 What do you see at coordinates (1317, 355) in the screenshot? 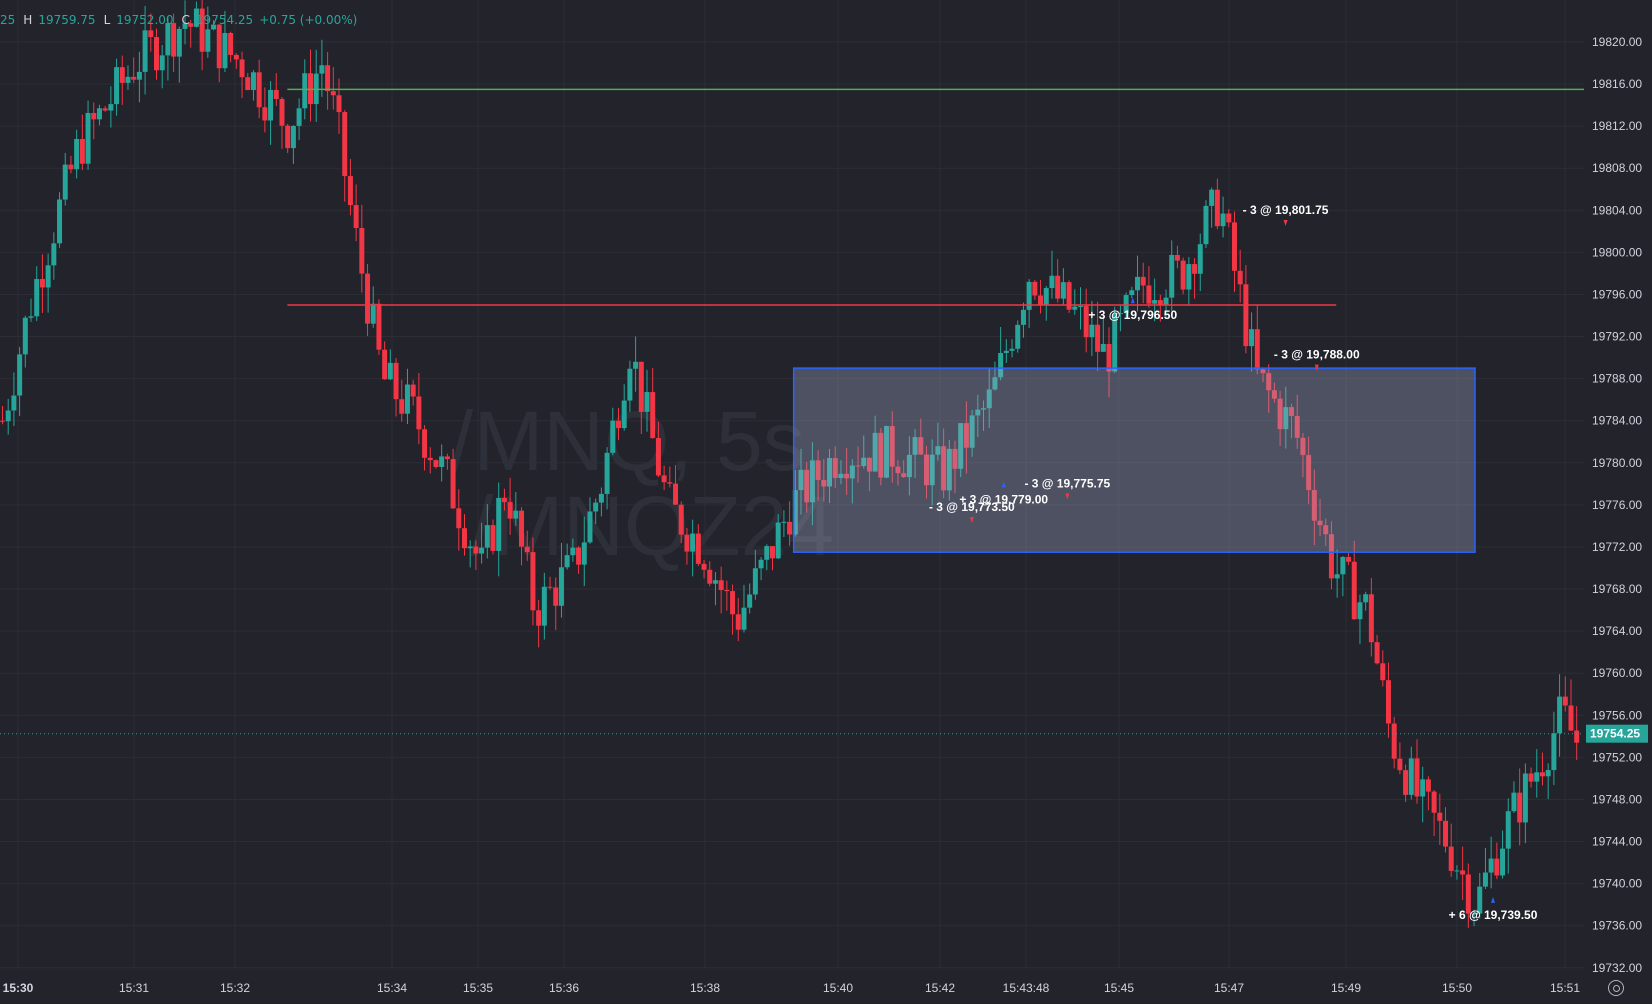
I see `trade-label: - 3 @ 19,788.00` at bounding box center [1317, 355].